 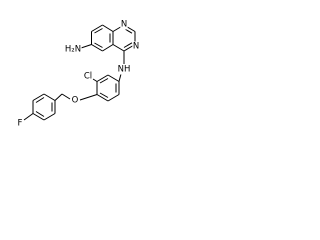 I want to click on atom-label: H₂N, so click(x=73, y=50).